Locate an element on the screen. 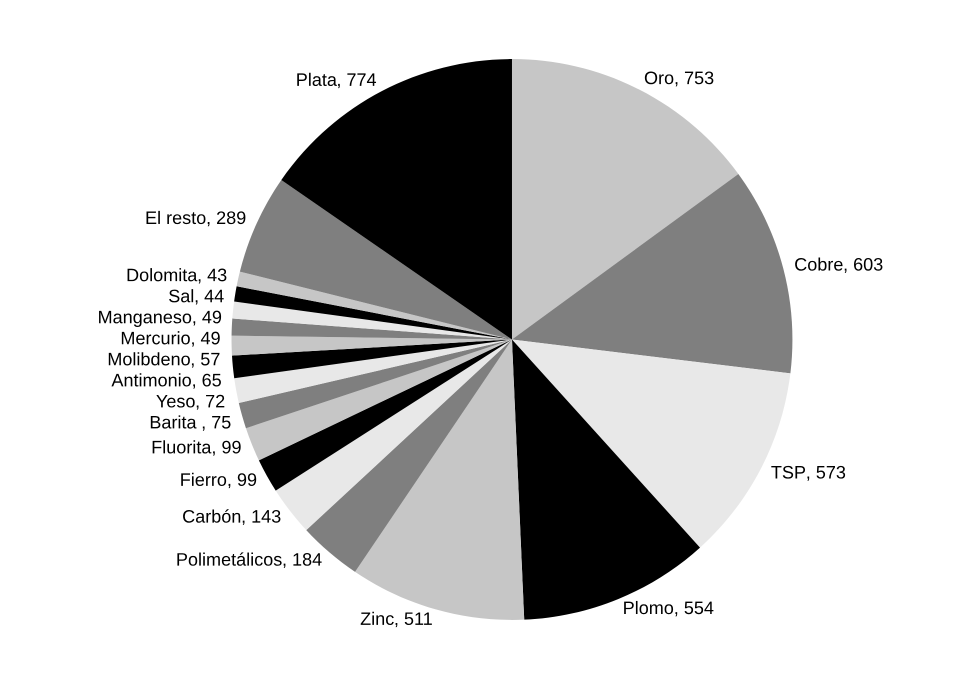 This screenshot has width=966, height=679. data-label: , 57 is located at coordinates (206, 360).